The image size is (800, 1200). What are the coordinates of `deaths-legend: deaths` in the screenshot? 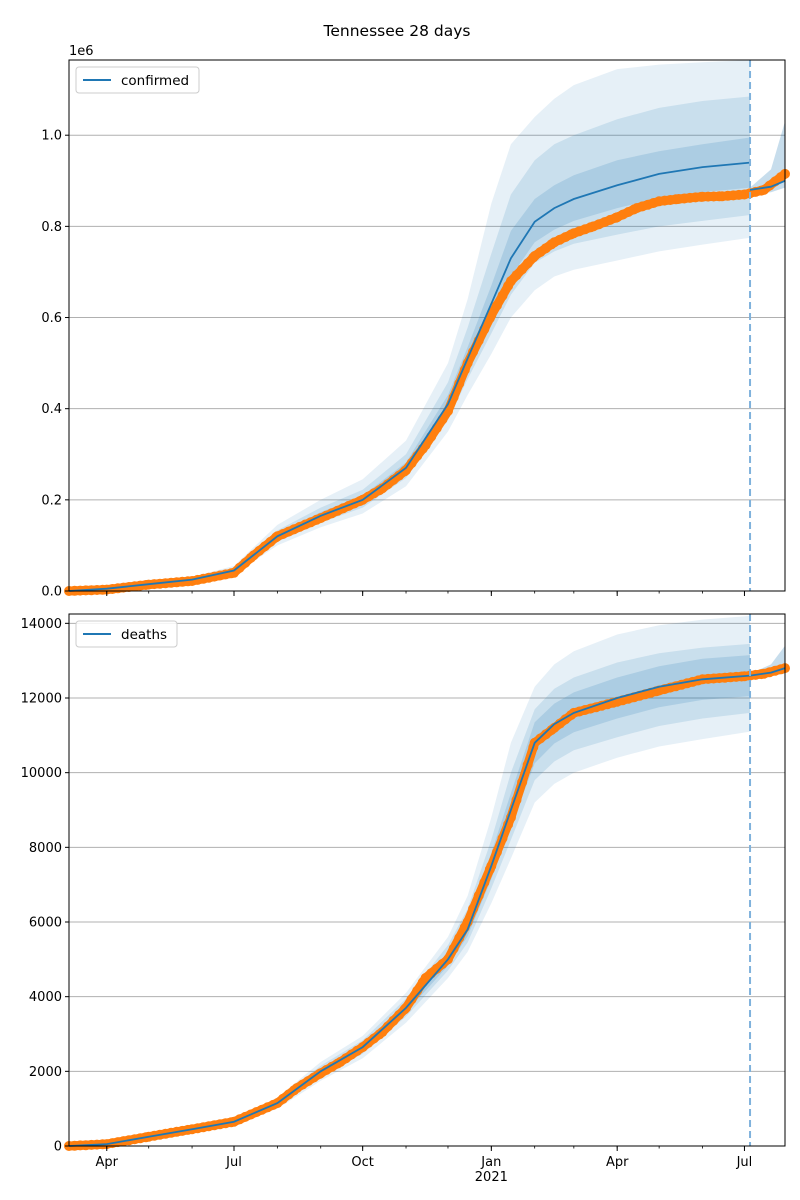 It's located at (126, 634).